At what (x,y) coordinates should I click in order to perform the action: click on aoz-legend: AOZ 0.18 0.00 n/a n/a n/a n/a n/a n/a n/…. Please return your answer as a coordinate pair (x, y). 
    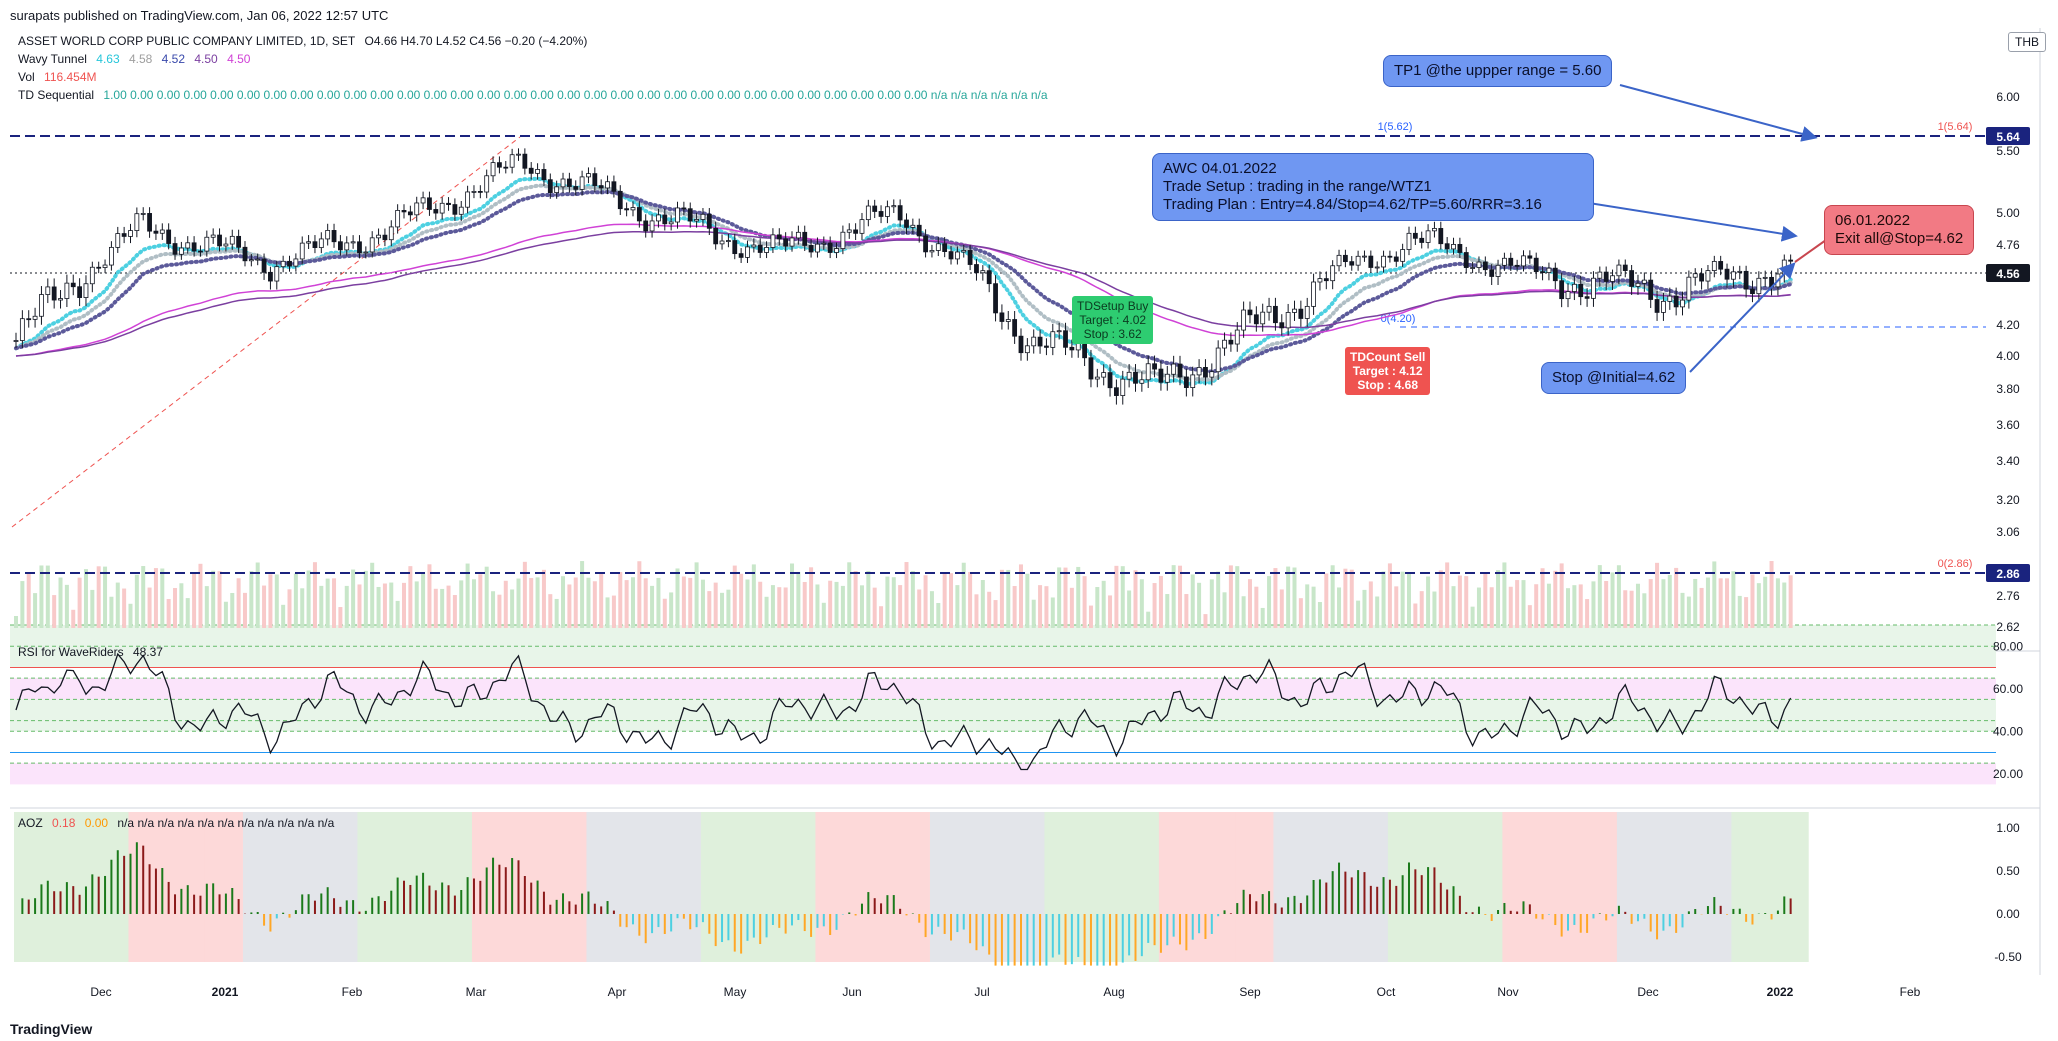
    Looking at the image, I should click on (179, 823).